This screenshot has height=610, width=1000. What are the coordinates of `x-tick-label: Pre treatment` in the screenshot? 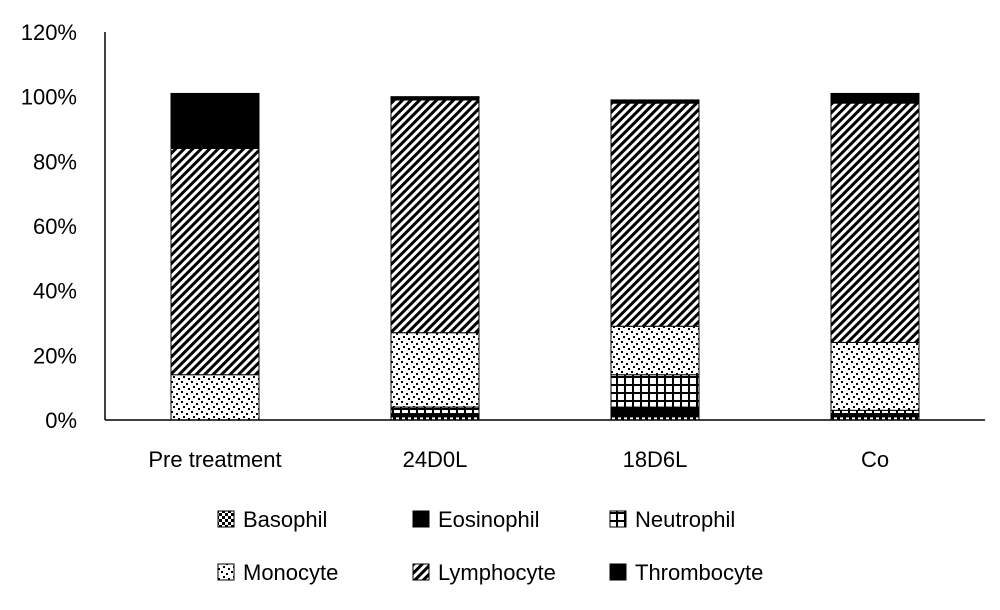 It's located at (214, 459).